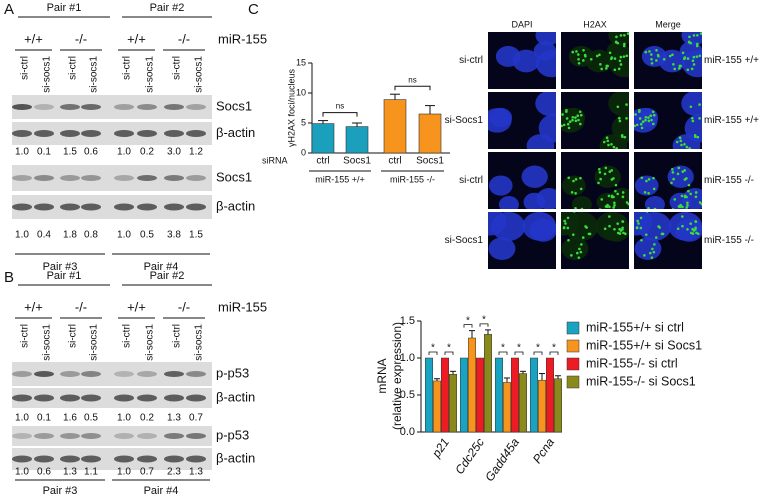 The height and width of the screenshot is (499, 760). I want to click on quantification: 1.6, so click(70, 418).